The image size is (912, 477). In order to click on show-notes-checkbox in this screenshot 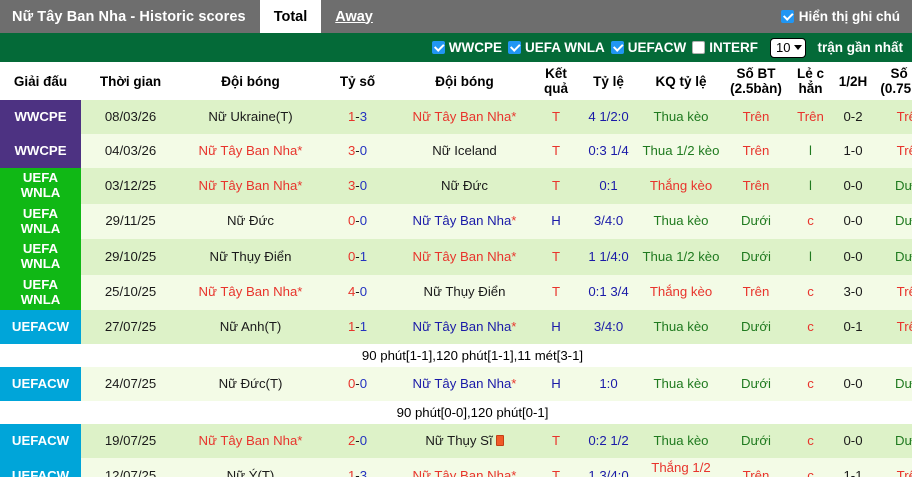, I will do `click(787, 16)`.